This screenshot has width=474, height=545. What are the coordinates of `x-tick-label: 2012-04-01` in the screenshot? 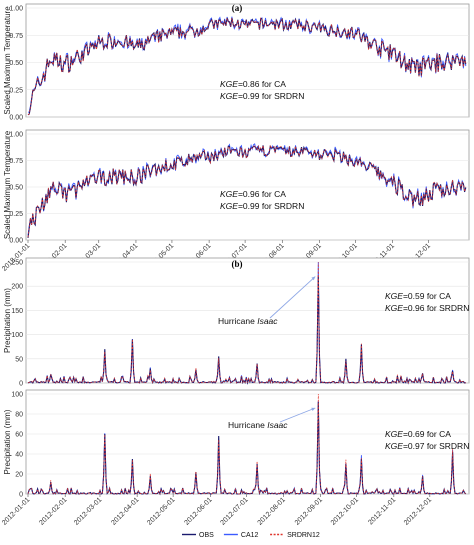 It's located at (125, 511).